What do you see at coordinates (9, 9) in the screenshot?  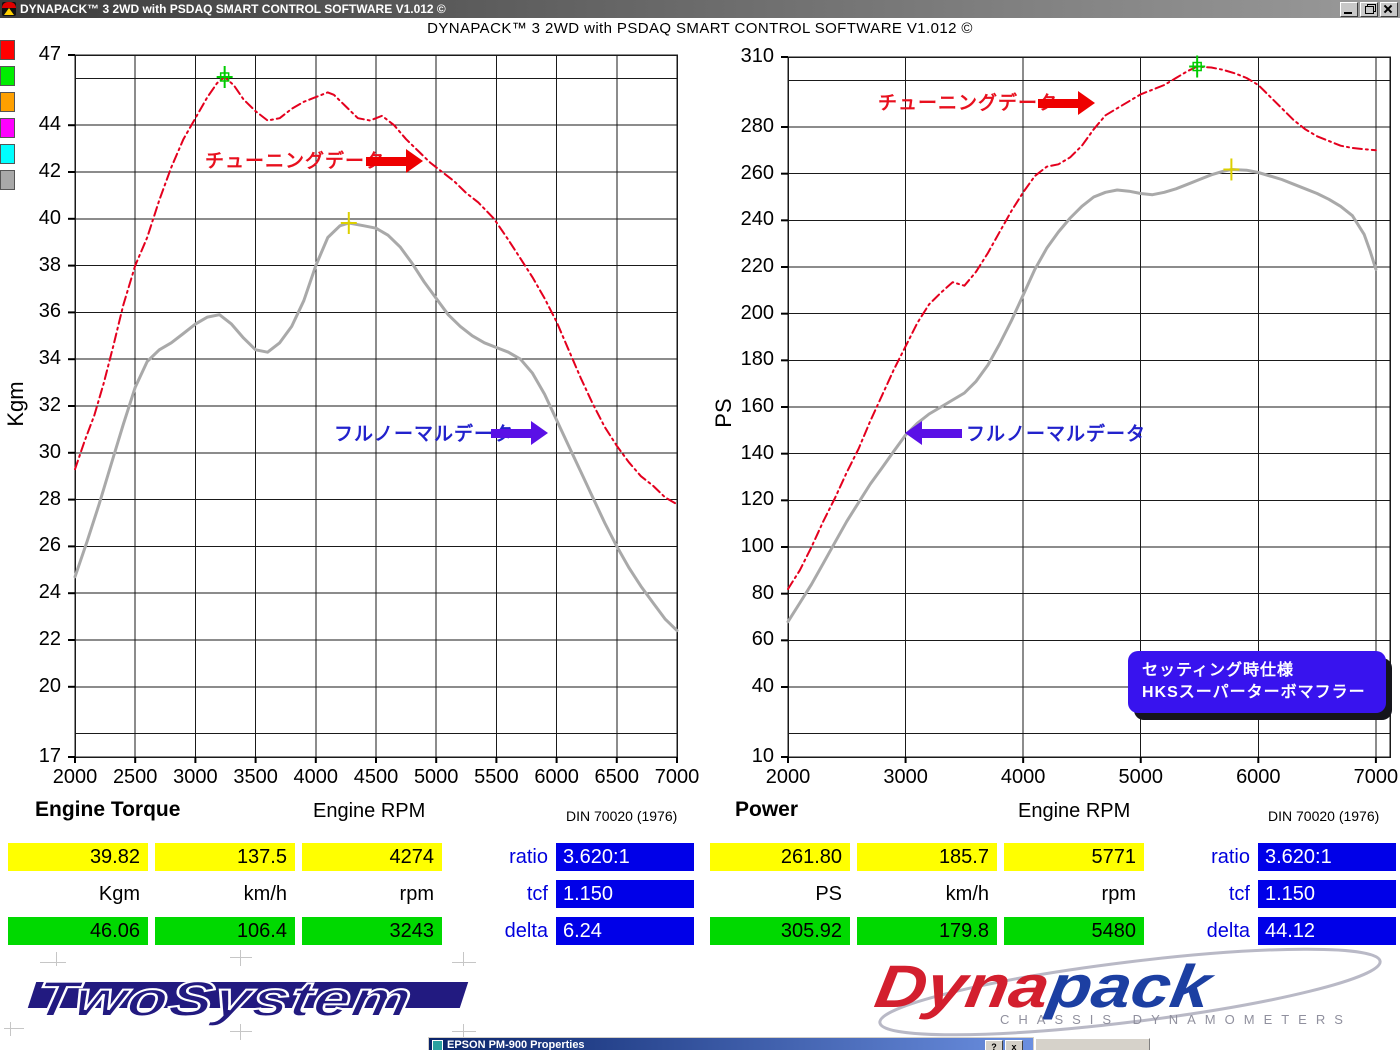 I see `app-icon` at bounding box center [9, 9].